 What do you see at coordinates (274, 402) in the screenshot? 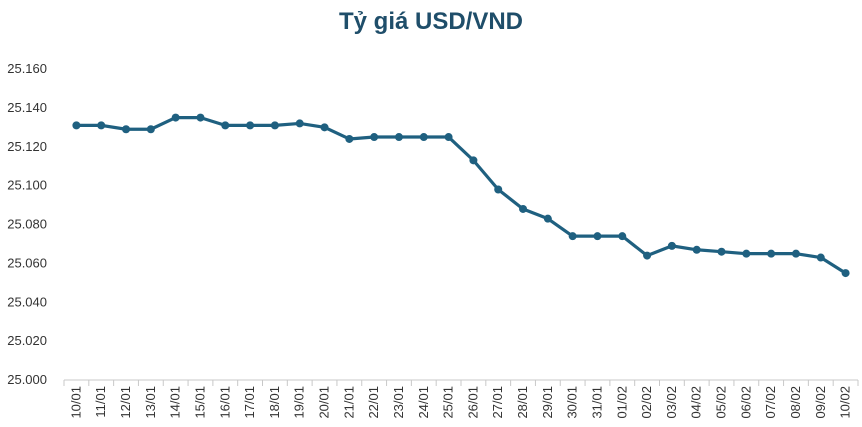
I see `x-tick-label: 18/01` at bounding box center [274, 402].